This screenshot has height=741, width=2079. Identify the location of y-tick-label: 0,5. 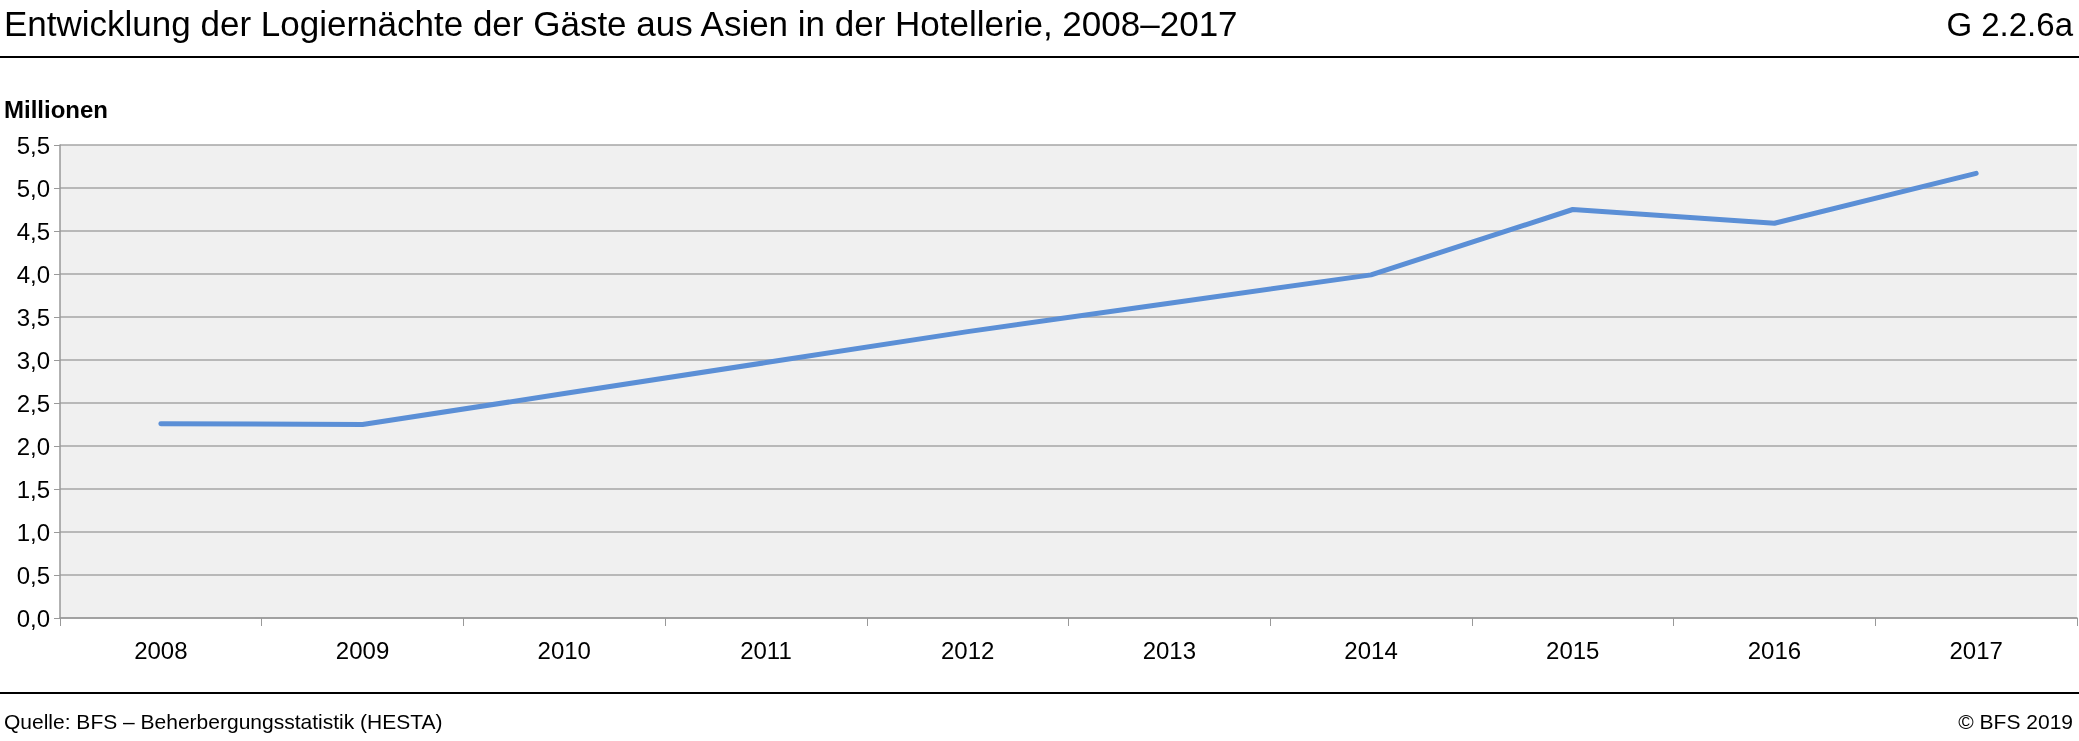
(33, 575).